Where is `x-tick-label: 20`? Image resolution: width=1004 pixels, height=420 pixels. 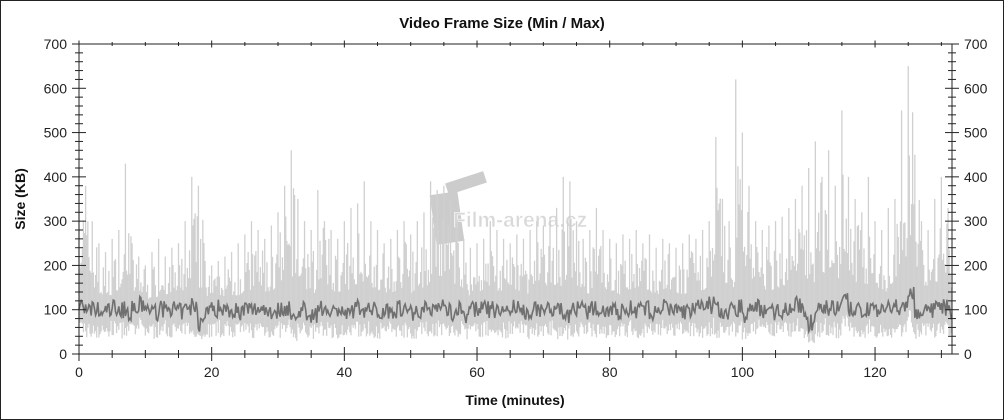 x-tick-label: 20 is located at coordinates (212, 372).